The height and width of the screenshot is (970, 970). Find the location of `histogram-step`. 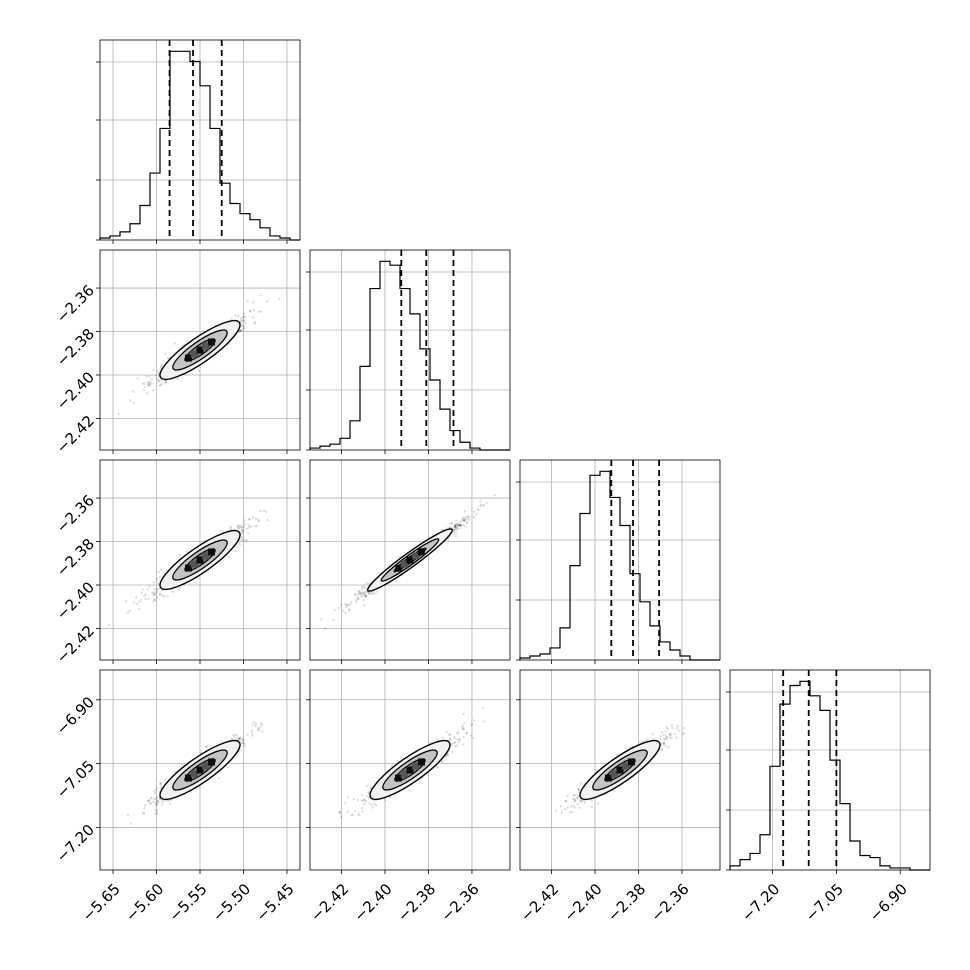

histogram-step is located at coordinates (409, 355).